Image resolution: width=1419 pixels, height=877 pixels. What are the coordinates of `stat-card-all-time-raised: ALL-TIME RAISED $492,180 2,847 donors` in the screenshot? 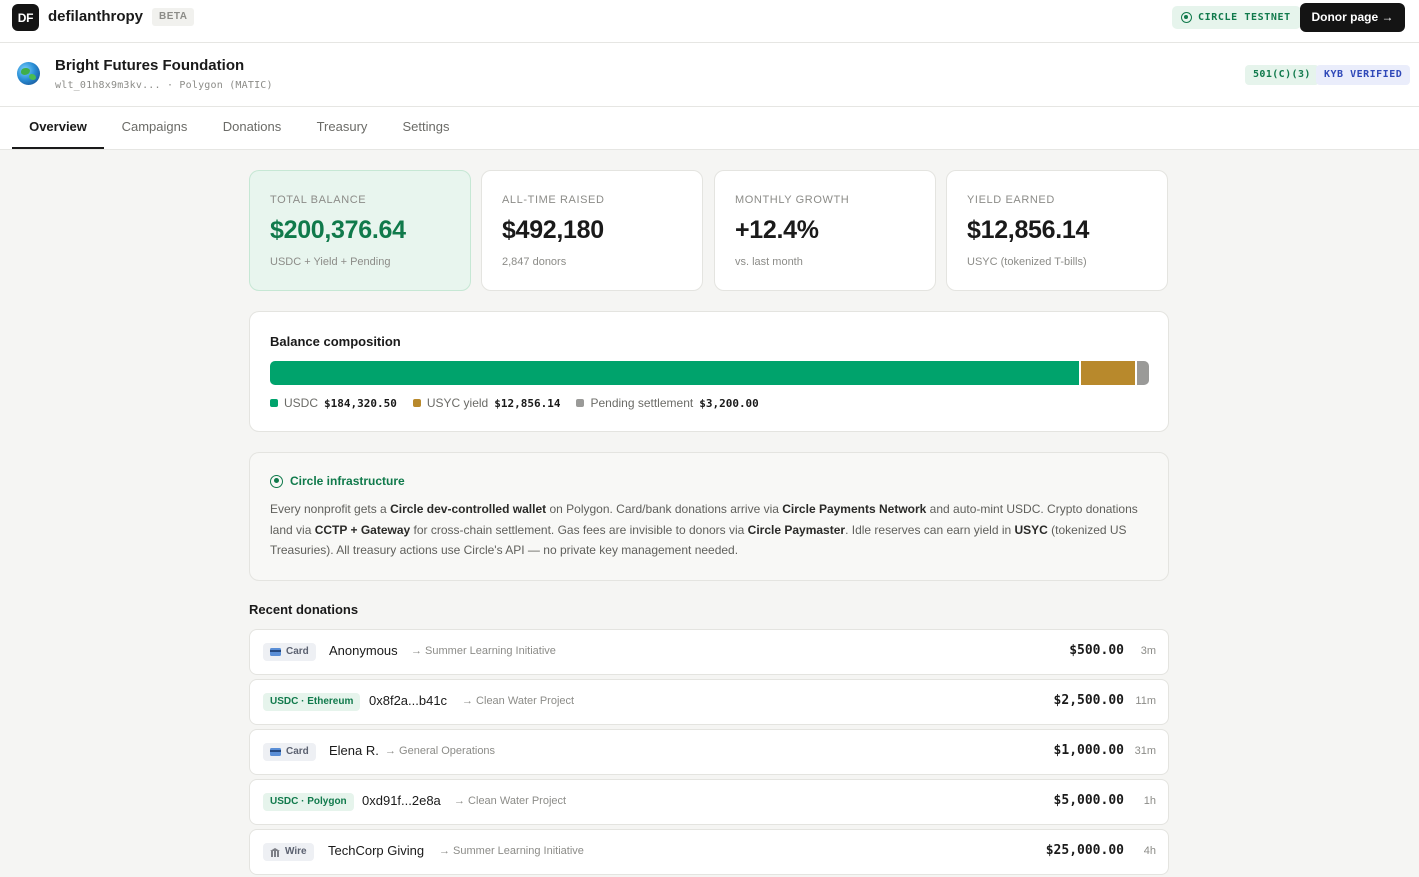 It's located at (592, 230).